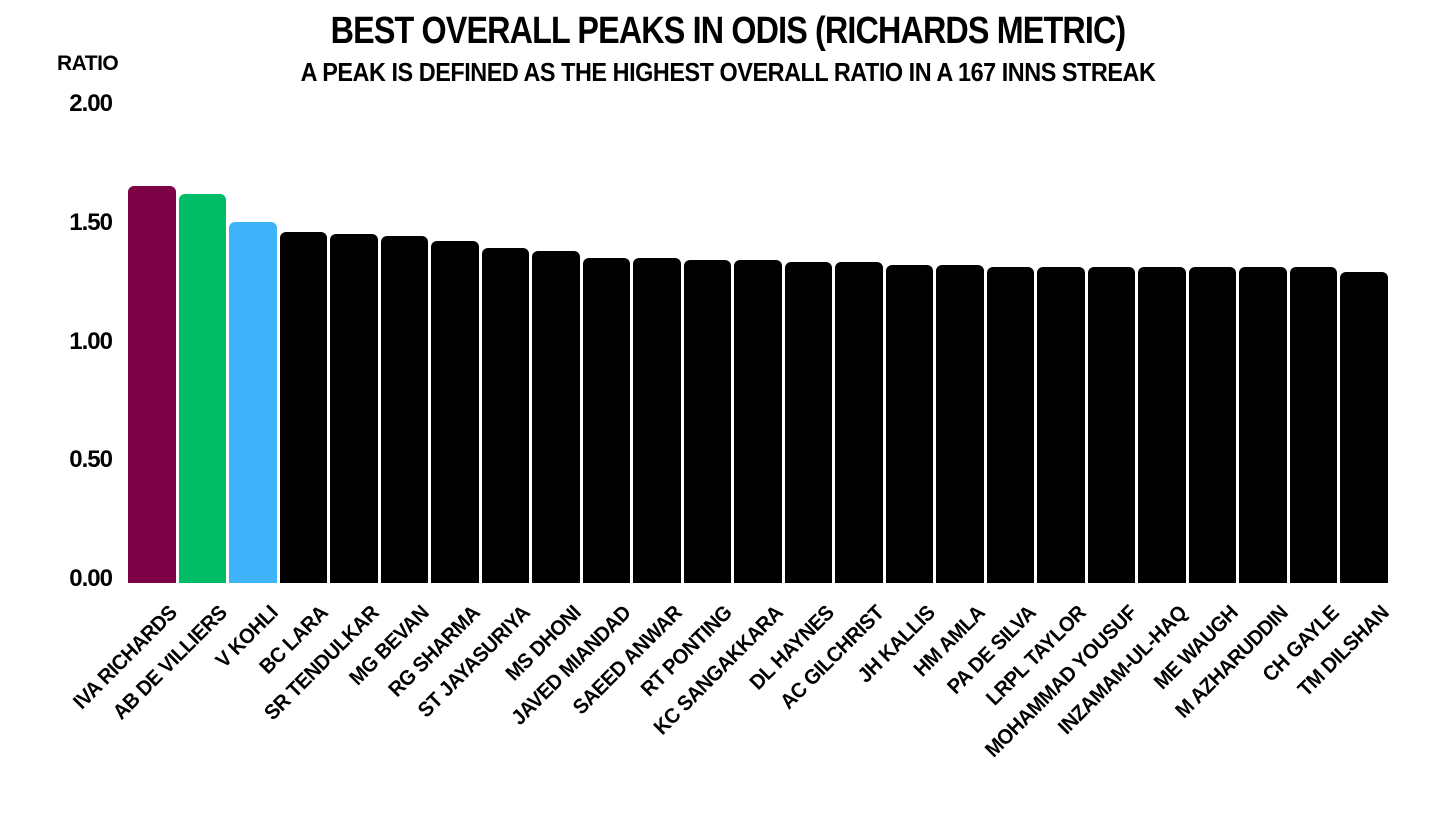 The width and height of the screenshot is (1456, 819). Describe the element at coordinates (88, 63) in the screenshot. I see `y-axis-title: RATIO` at that location.